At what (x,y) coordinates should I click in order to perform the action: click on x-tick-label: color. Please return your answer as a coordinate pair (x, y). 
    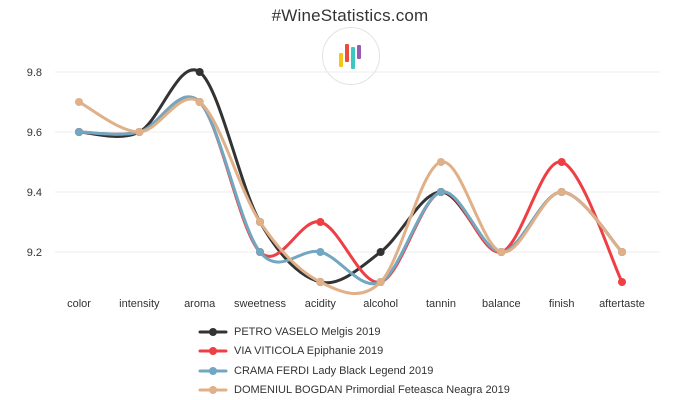
    Looking at the image, I should click on (79, 304).